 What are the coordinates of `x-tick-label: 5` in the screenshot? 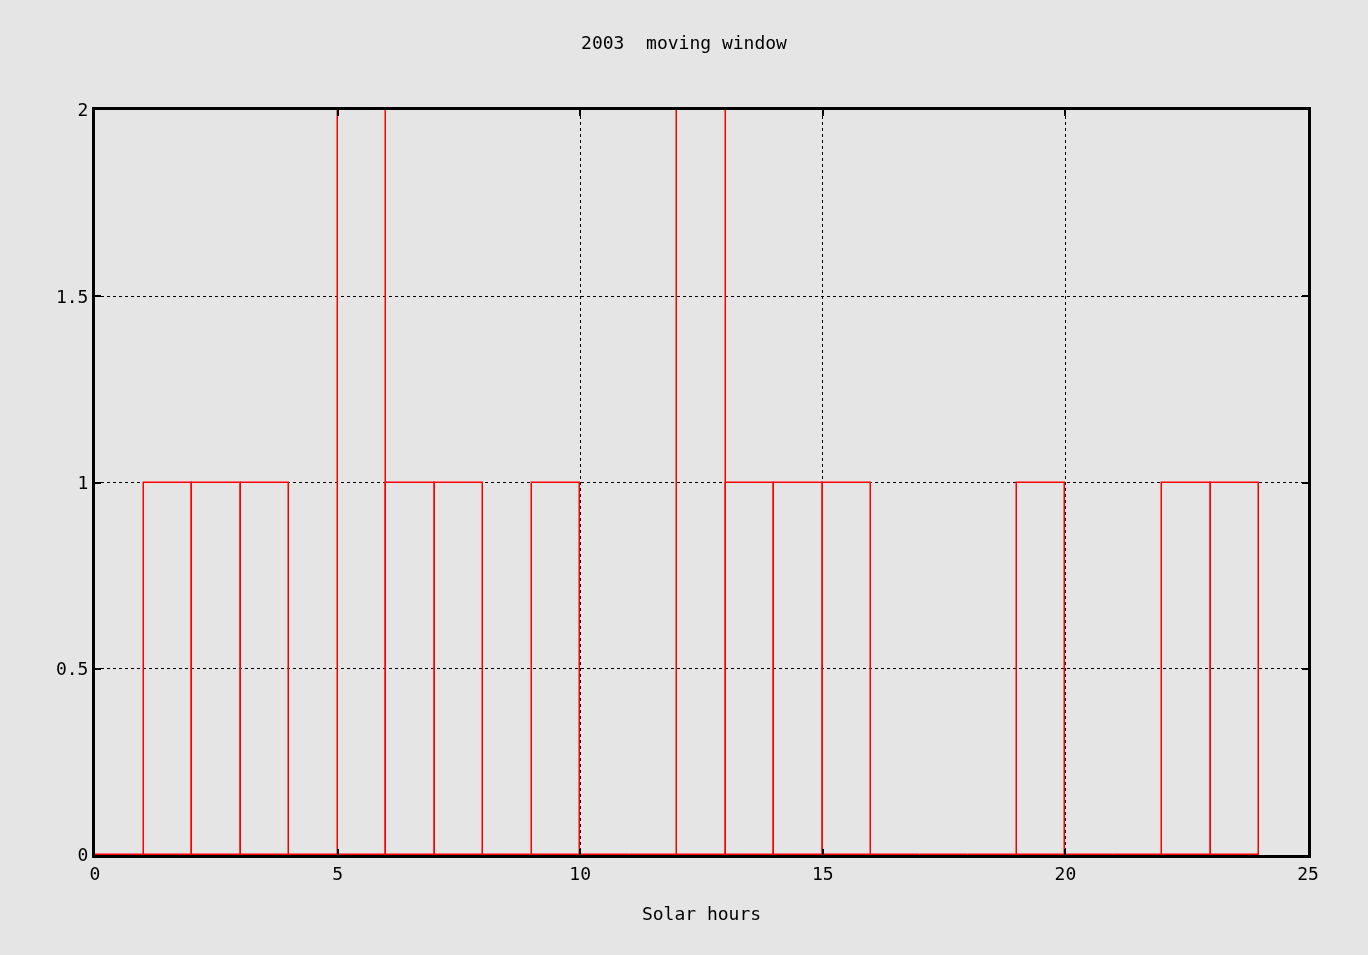 It's located at (338, 873).